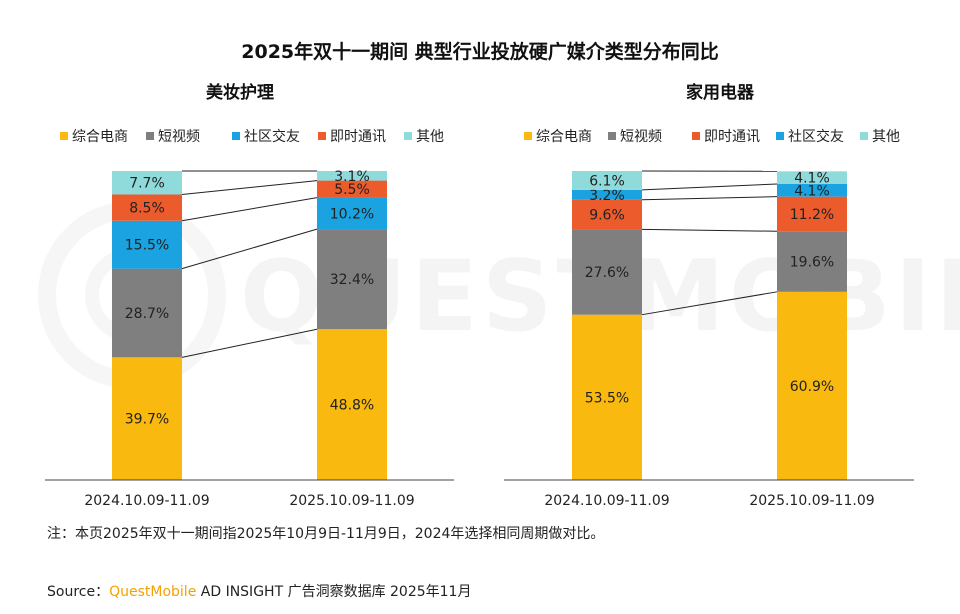 This screenshot has width=960, height=614. Describe the element at coordinates (334, 592) in the screenshot. I see `source-rest: AD INSIGHT 广告洞察数据库 2025年11月` at that location.